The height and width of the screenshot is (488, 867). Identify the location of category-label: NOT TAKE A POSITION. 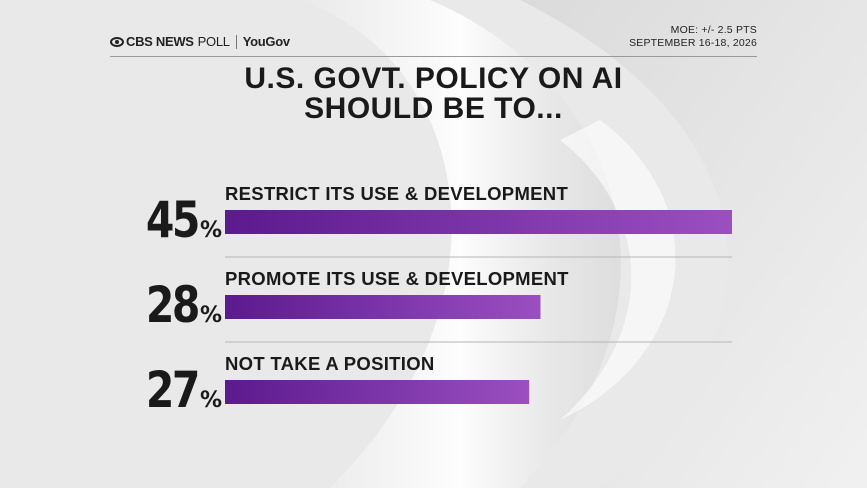
(330, 363).